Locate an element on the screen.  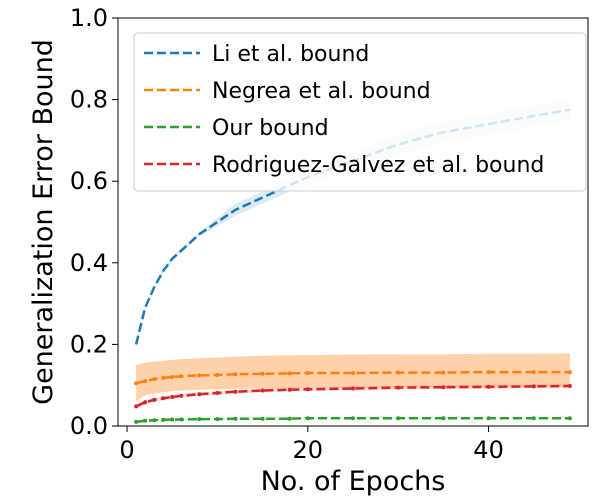
x-tick-label: 0 is located at coordinates (126, 450).